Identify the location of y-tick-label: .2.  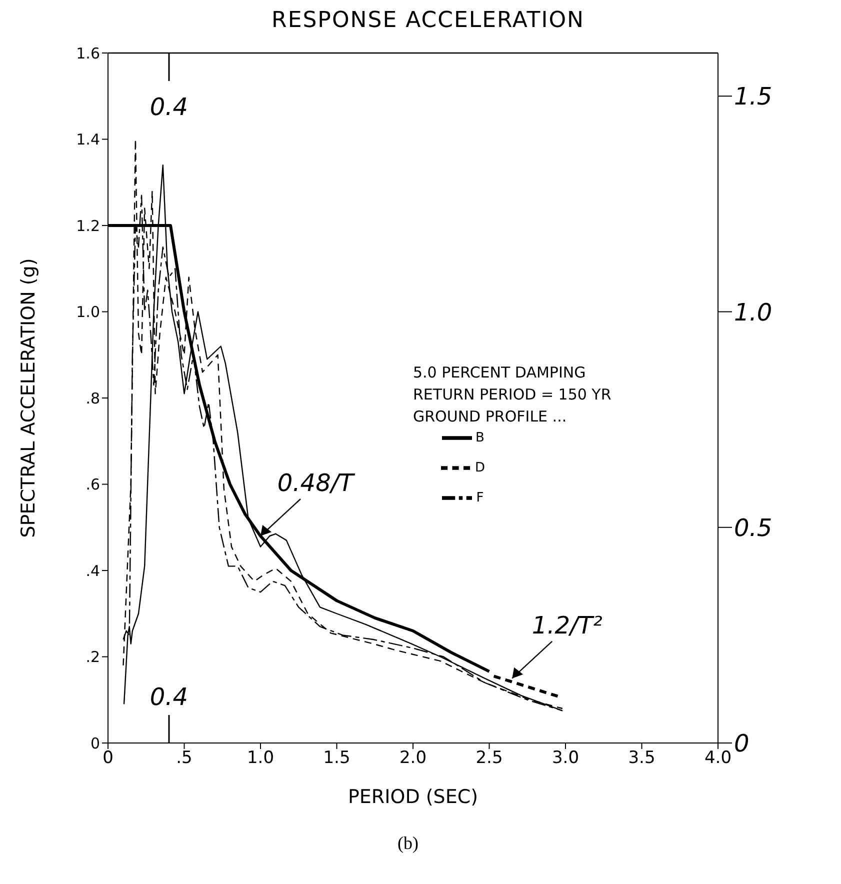
(93, 657).